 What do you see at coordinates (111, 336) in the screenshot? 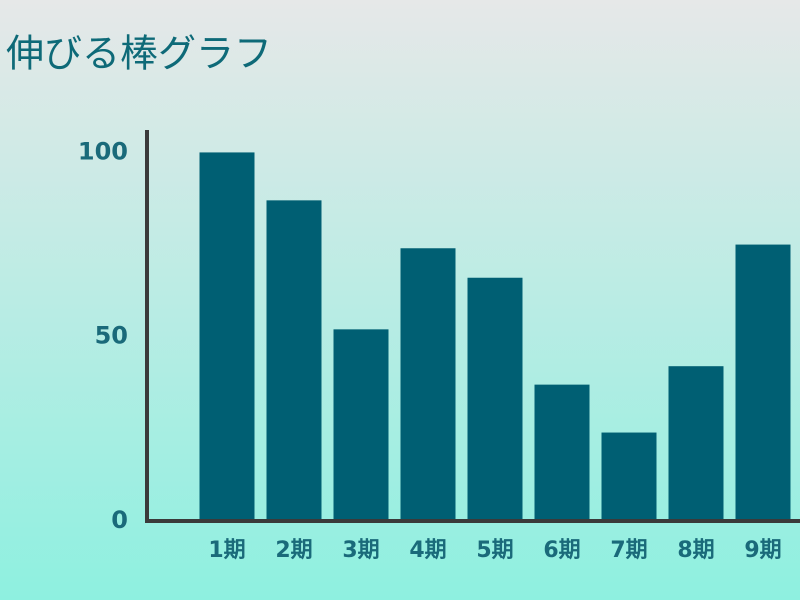
I see `y-tick-label: 50` at bounding box center [111, 336].